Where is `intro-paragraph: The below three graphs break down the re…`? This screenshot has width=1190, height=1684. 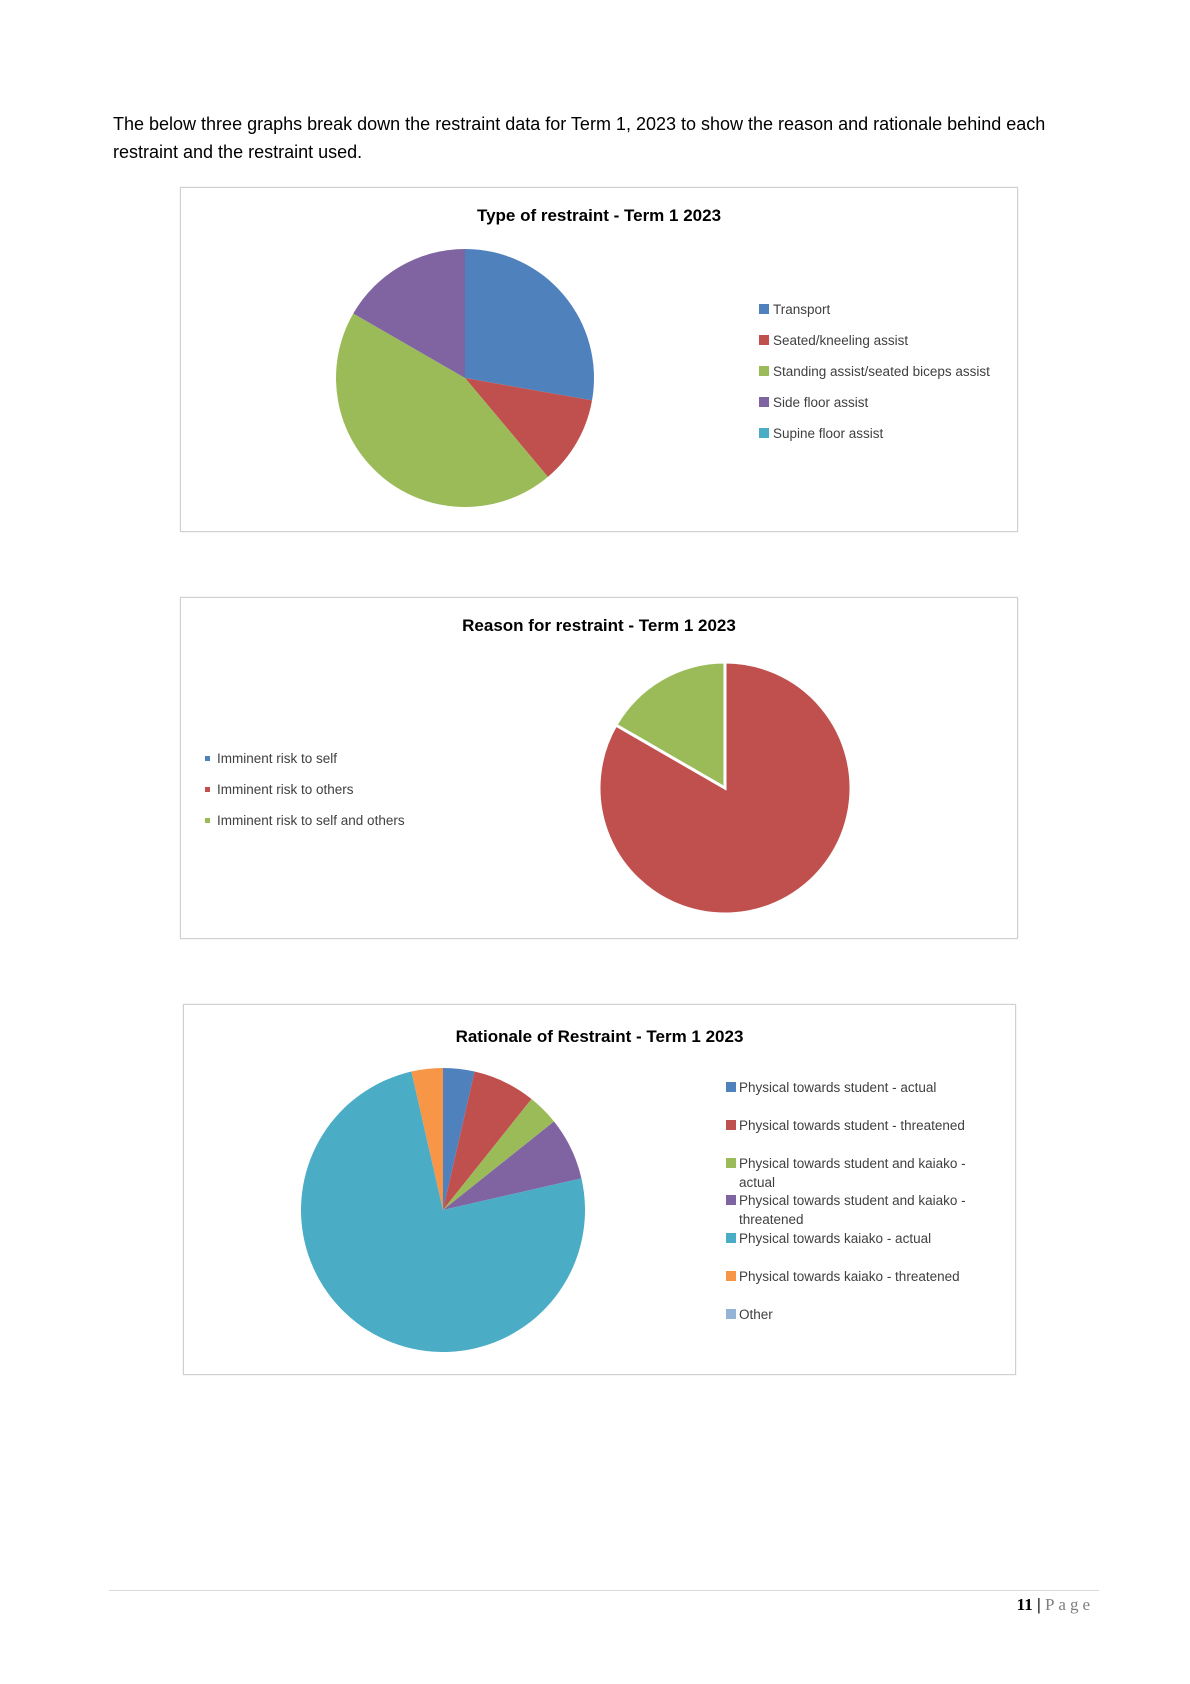 intro-paragraph: The below three graphs break down the re… is located at coordinates (579, 138).